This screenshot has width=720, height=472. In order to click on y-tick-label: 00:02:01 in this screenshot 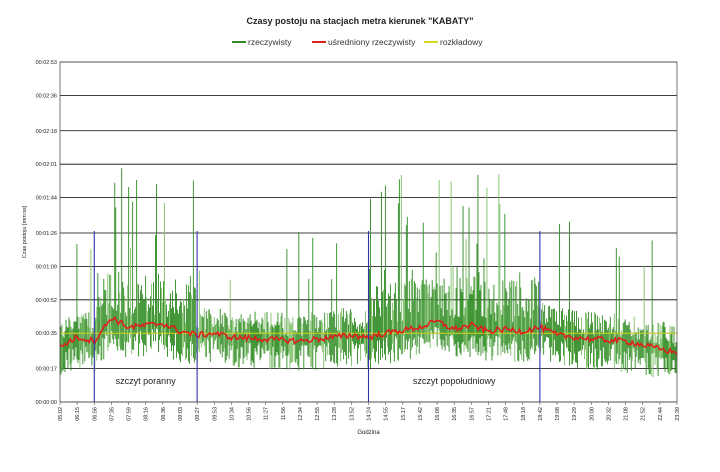, I will do `click(46, 165)`.